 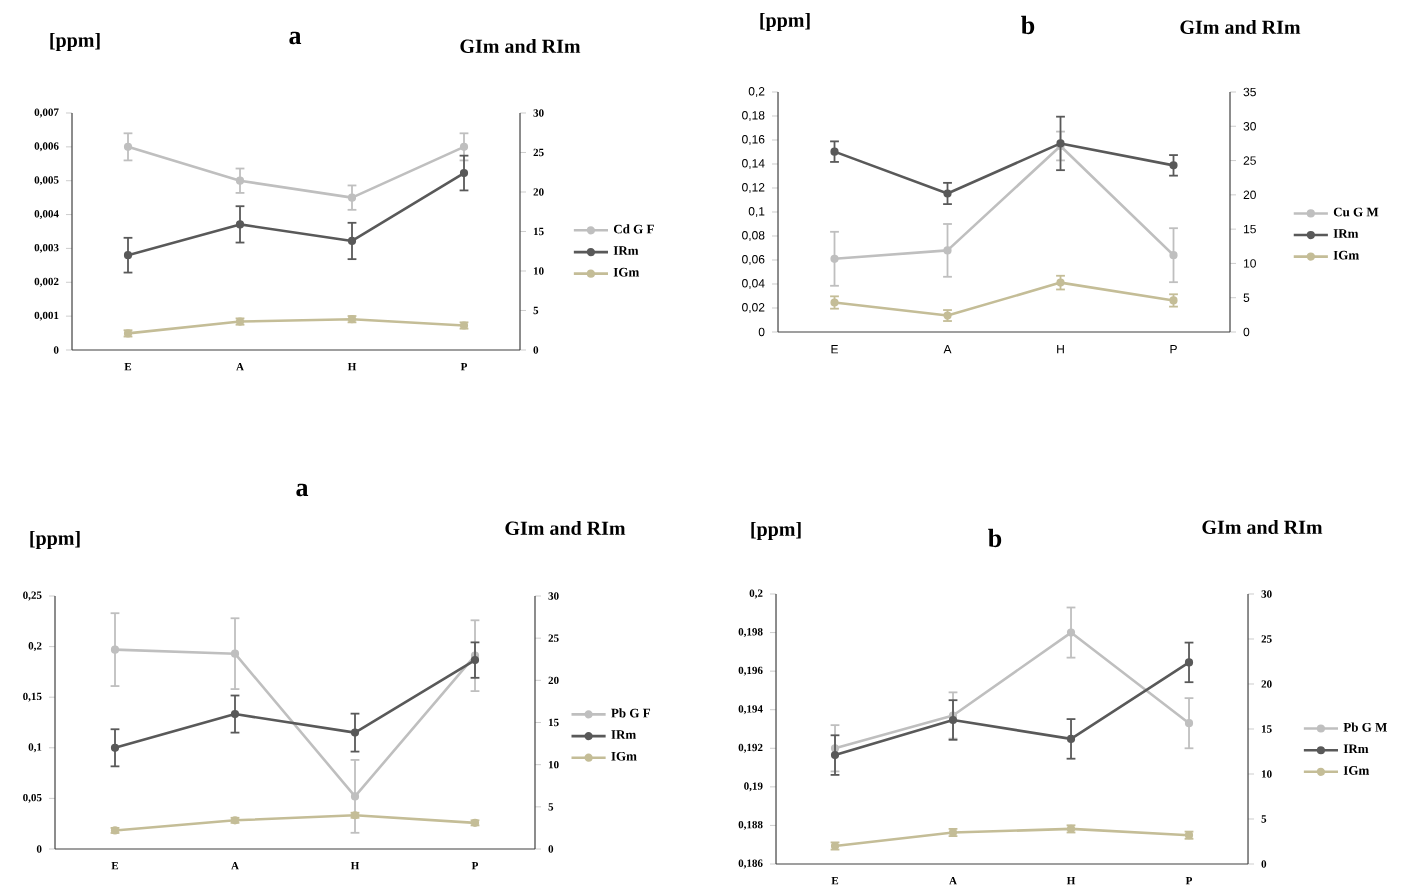 I want to click on legend-label: Cd G F, so click(x=633, y=229).